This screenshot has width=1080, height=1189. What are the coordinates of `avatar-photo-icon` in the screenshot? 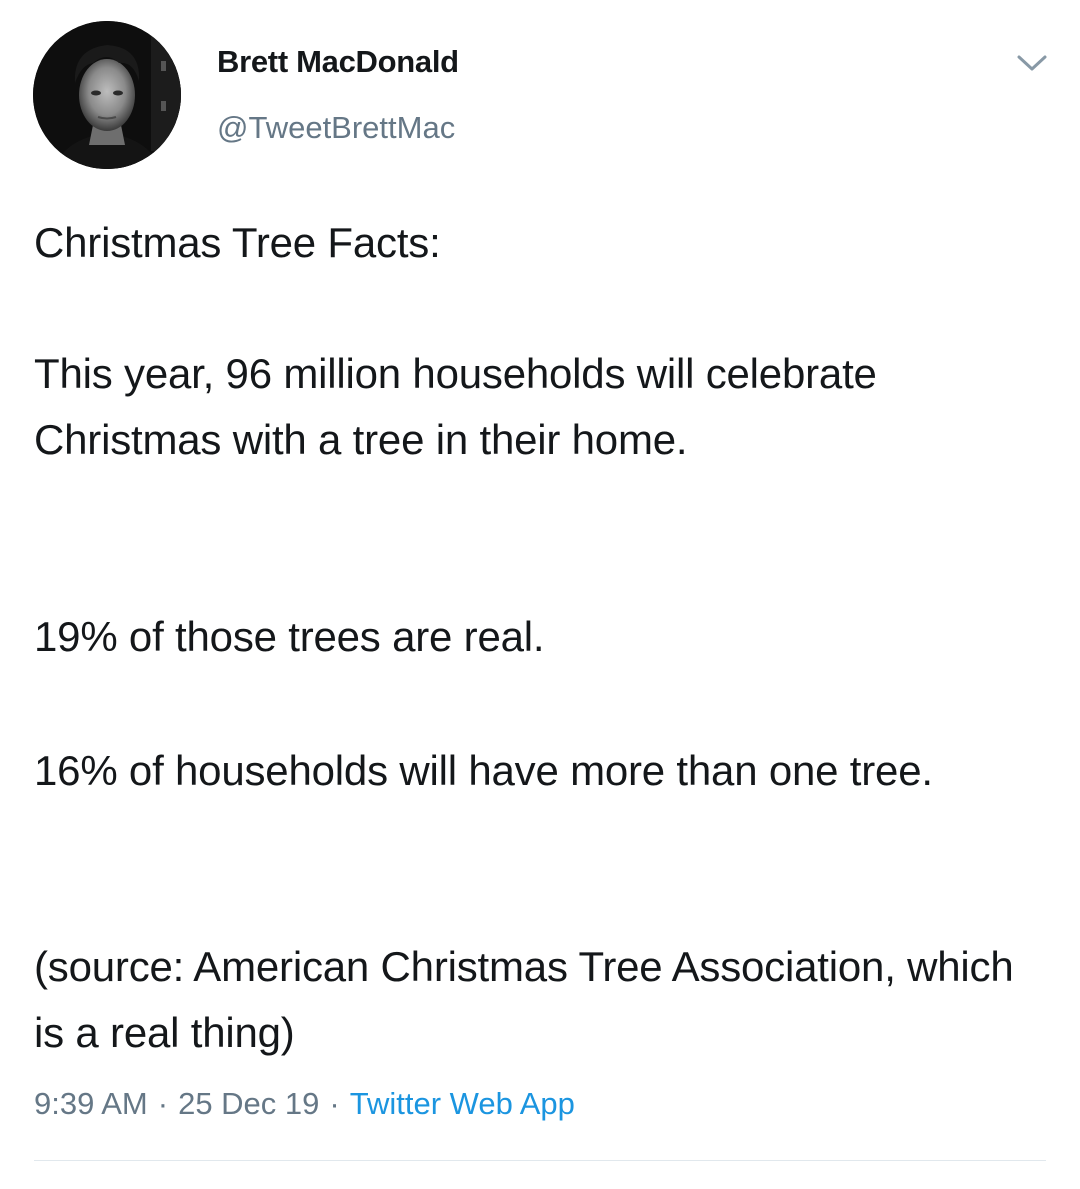 It's located at (107, 95).